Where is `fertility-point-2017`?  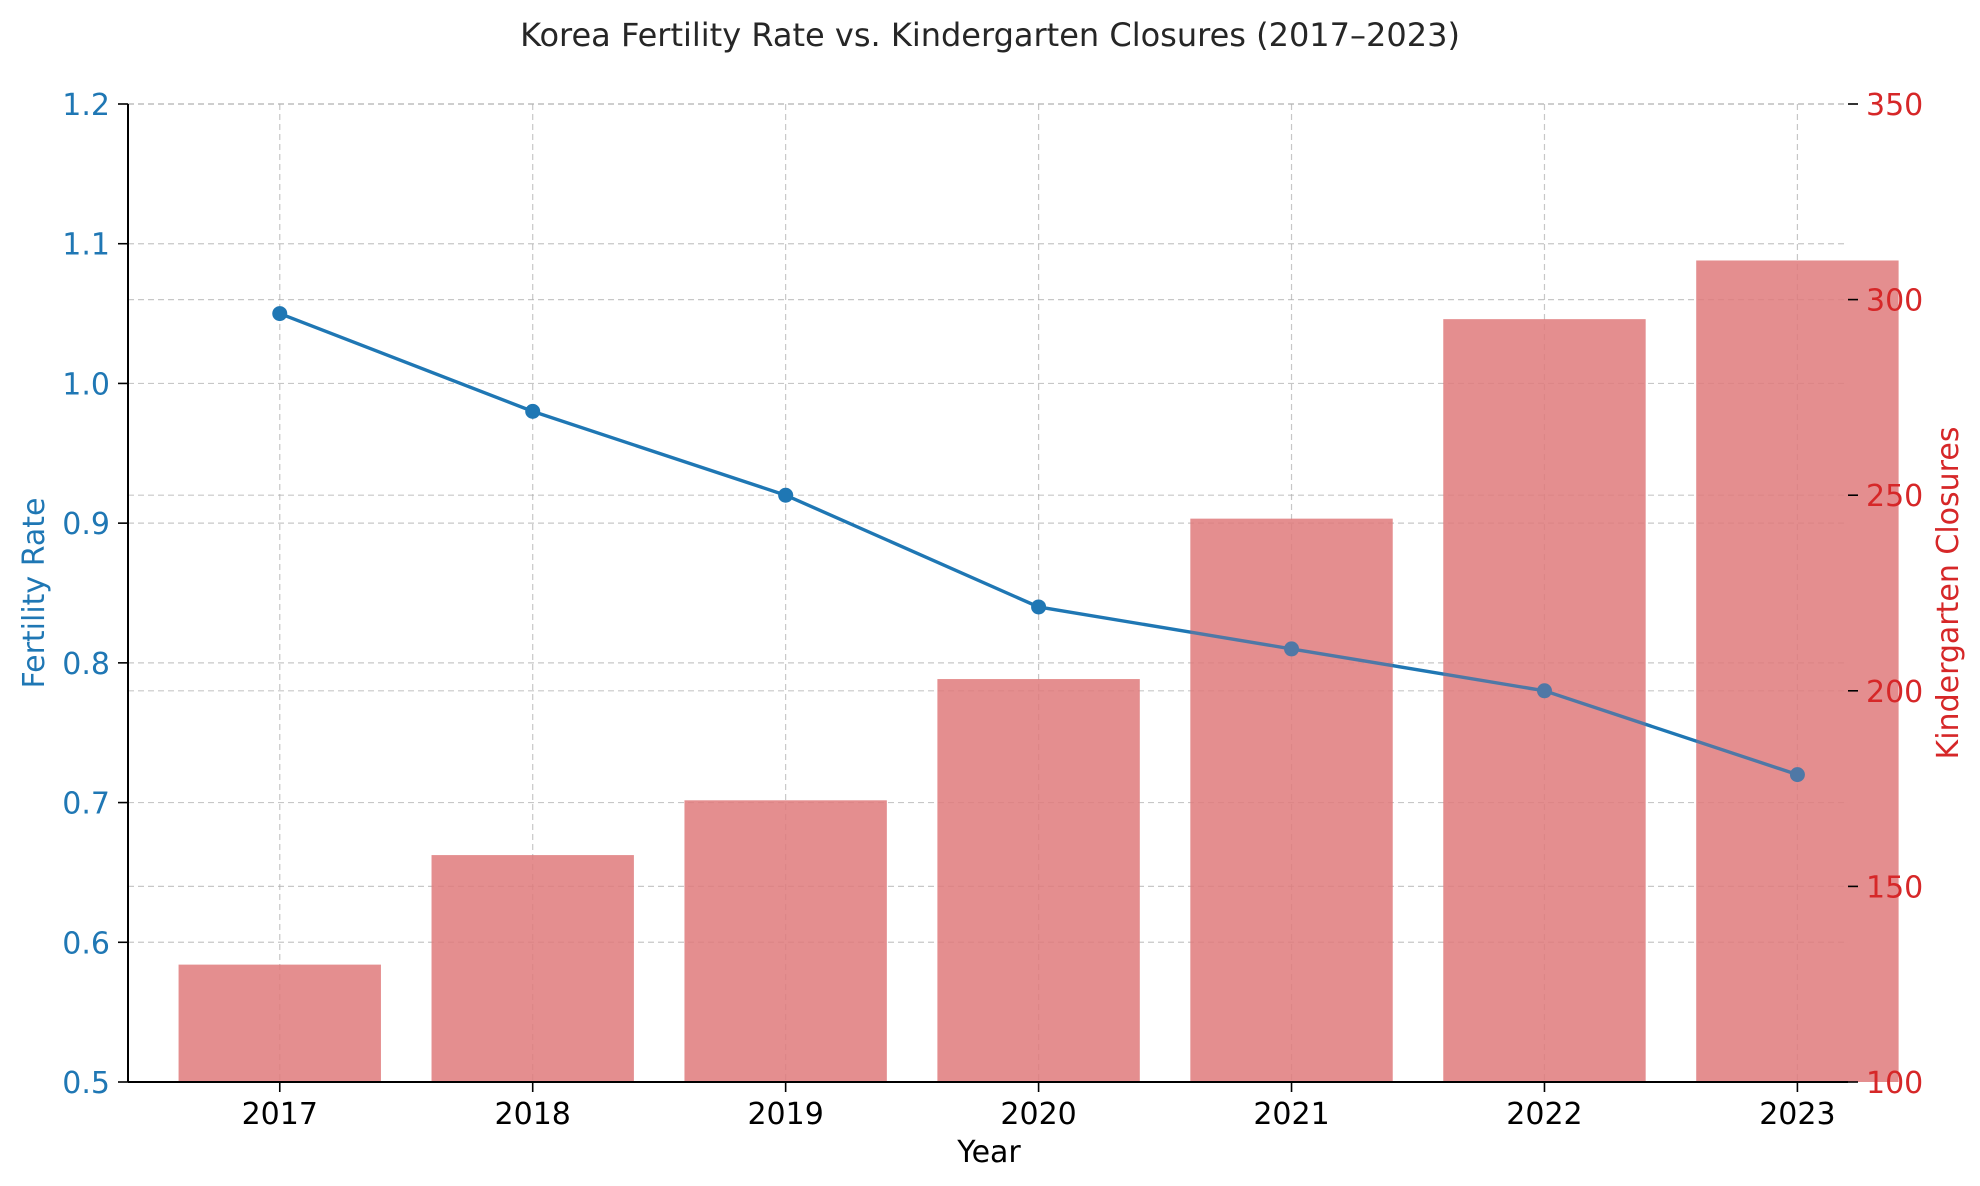 fertility-point-2017 is located at coordinates (280, 314).